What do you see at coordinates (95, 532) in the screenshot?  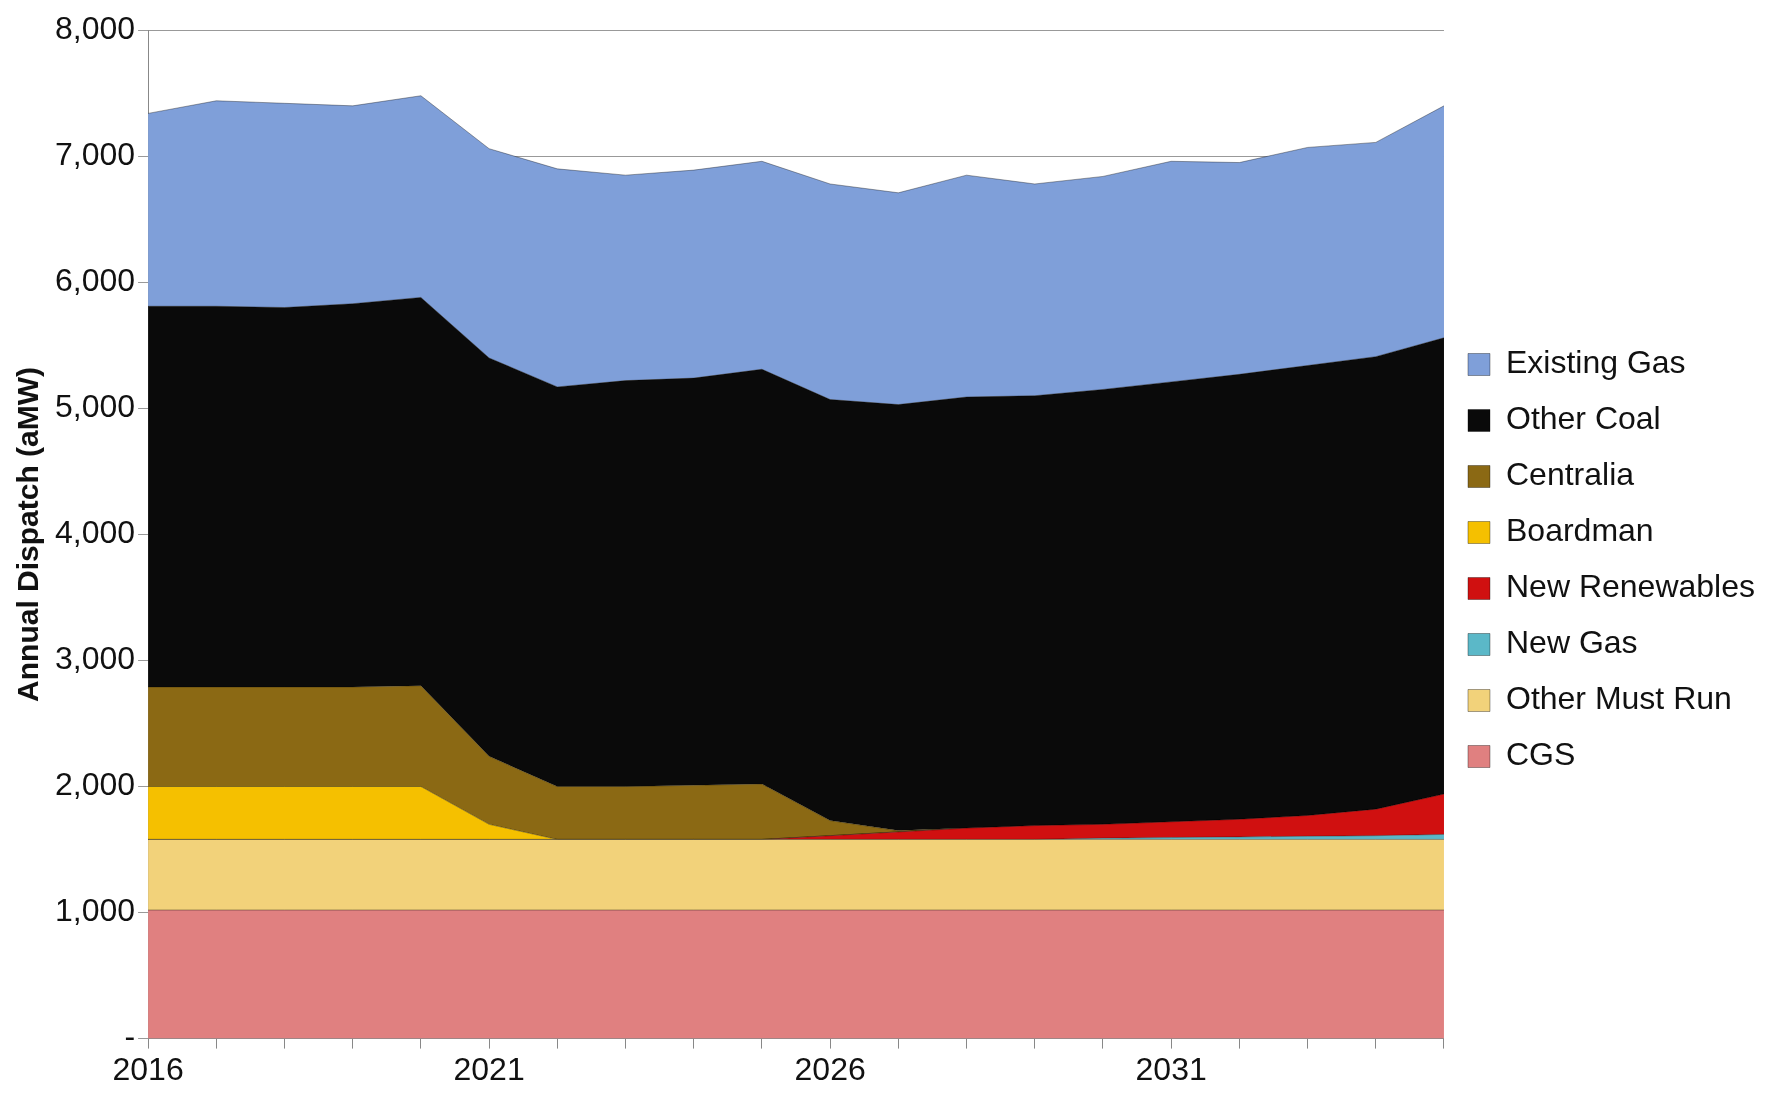 I see `y-tick-label: 4,000` at bounding box center [95, 532].